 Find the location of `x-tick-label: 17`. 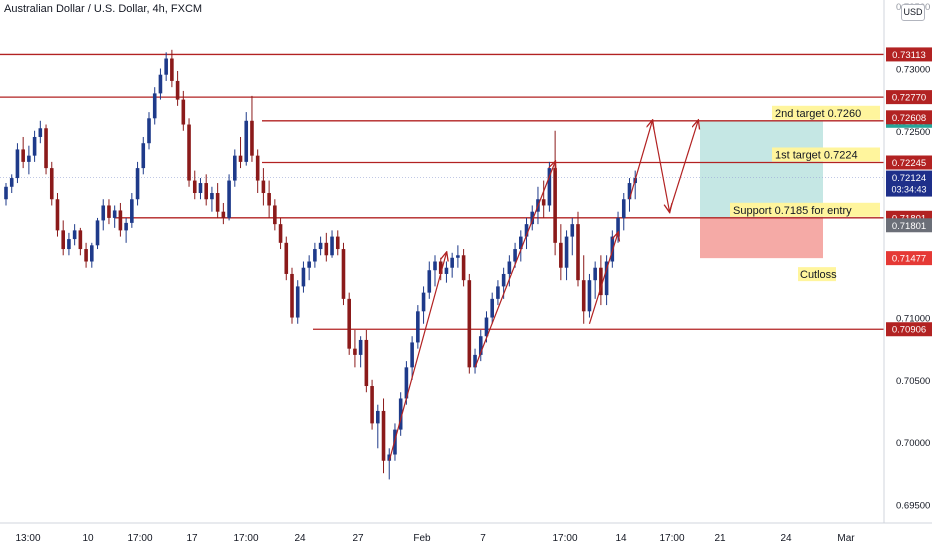

x-tick-label: 17 is located at coordinates (192, 538).